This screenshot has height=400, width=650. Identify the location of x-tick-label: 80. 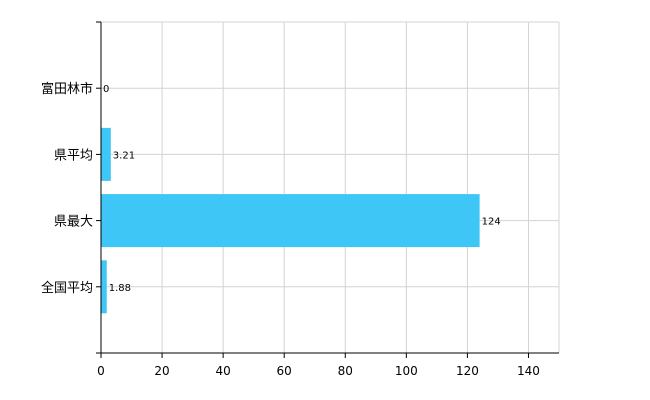
(345, 371).